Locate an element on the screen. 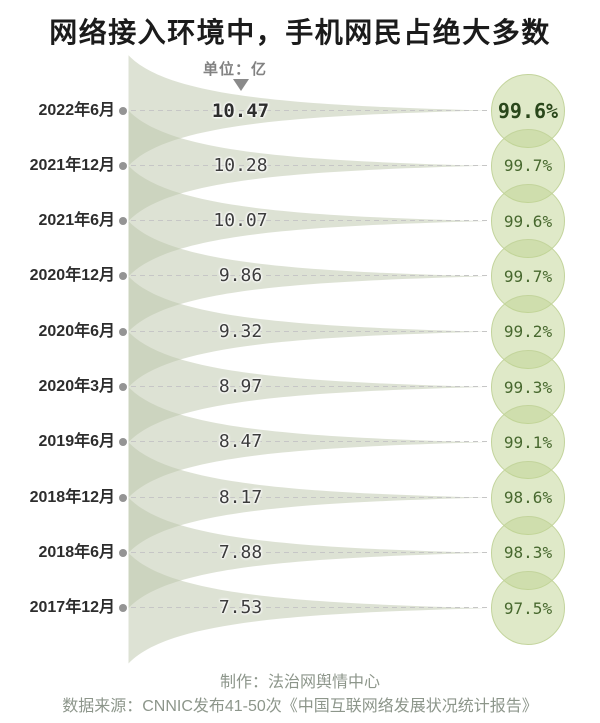  row-users-value: 8.47 is located at coordinates (240, 442).